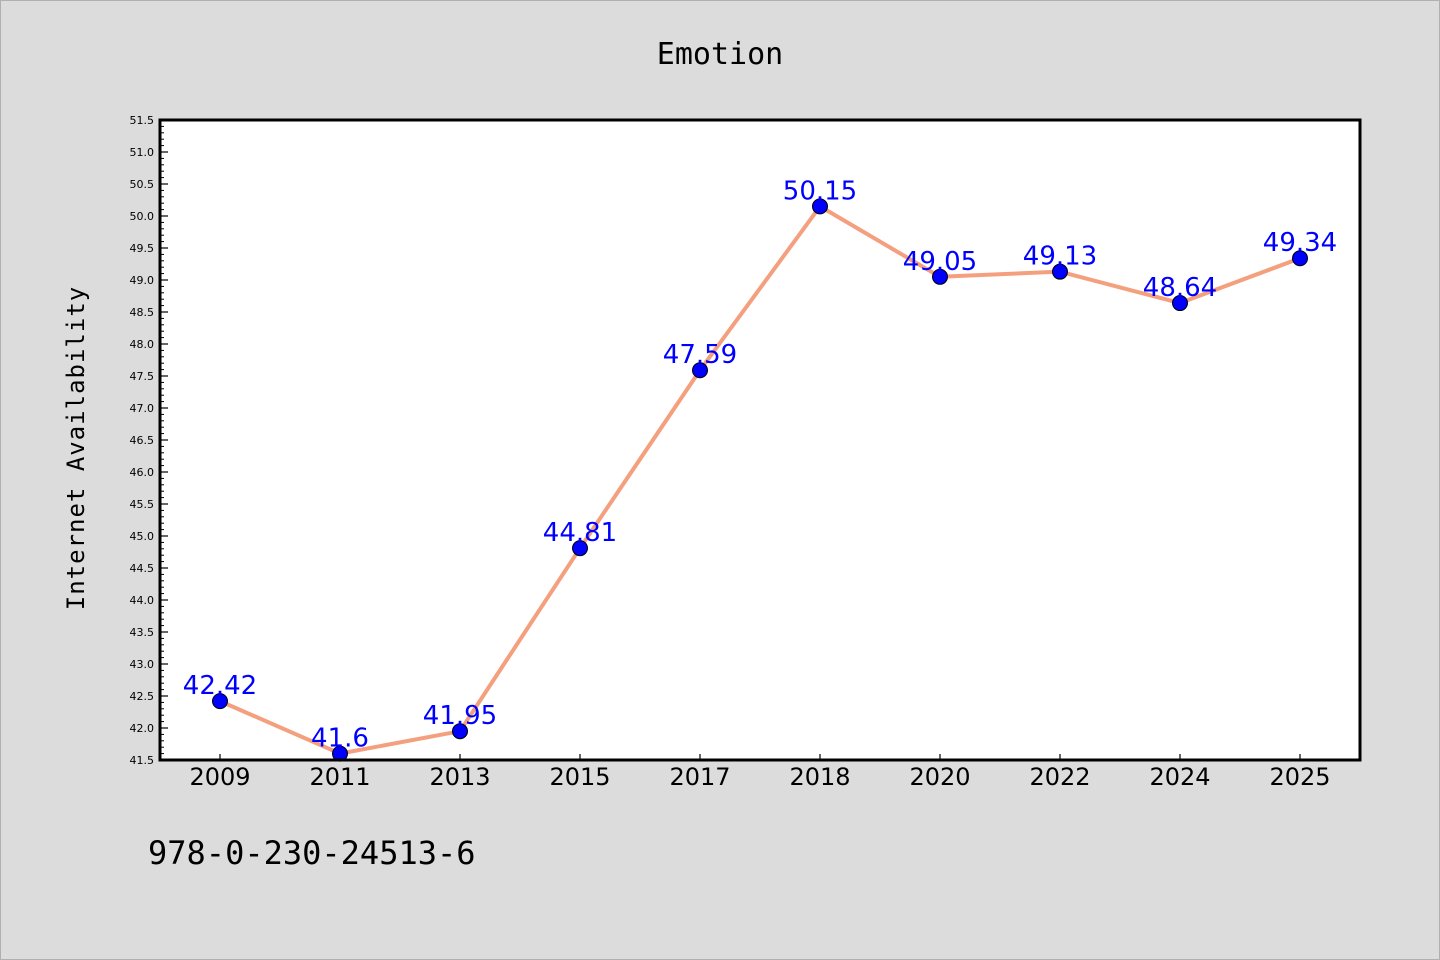 Image resolution: width=1440 pixels, height=960 pixels. What do you see at coordinates (580, 533) in the screenshot?
I see `data-label: 44.81` at bounding box center [580, 533].